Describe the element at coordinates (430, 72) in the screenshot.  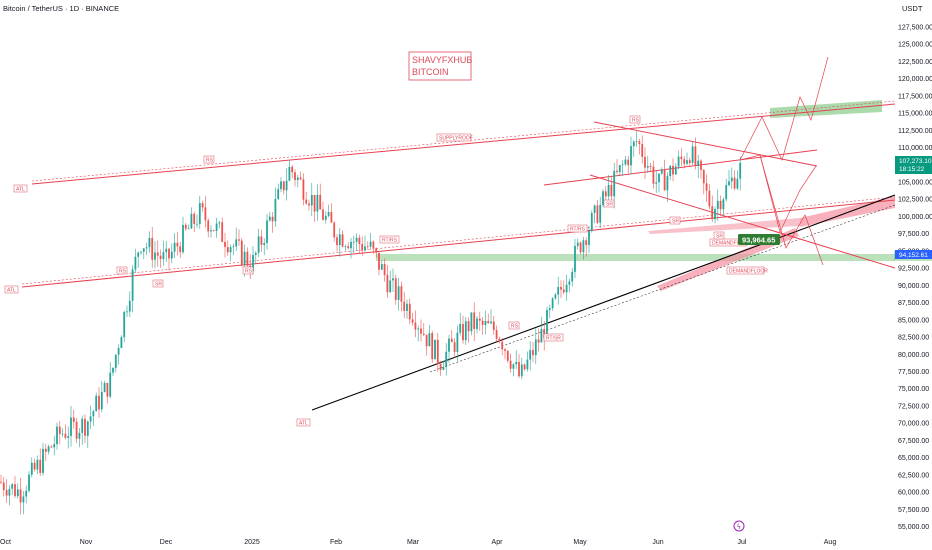
I see `watermark-line2: BITCOIN` at that location.